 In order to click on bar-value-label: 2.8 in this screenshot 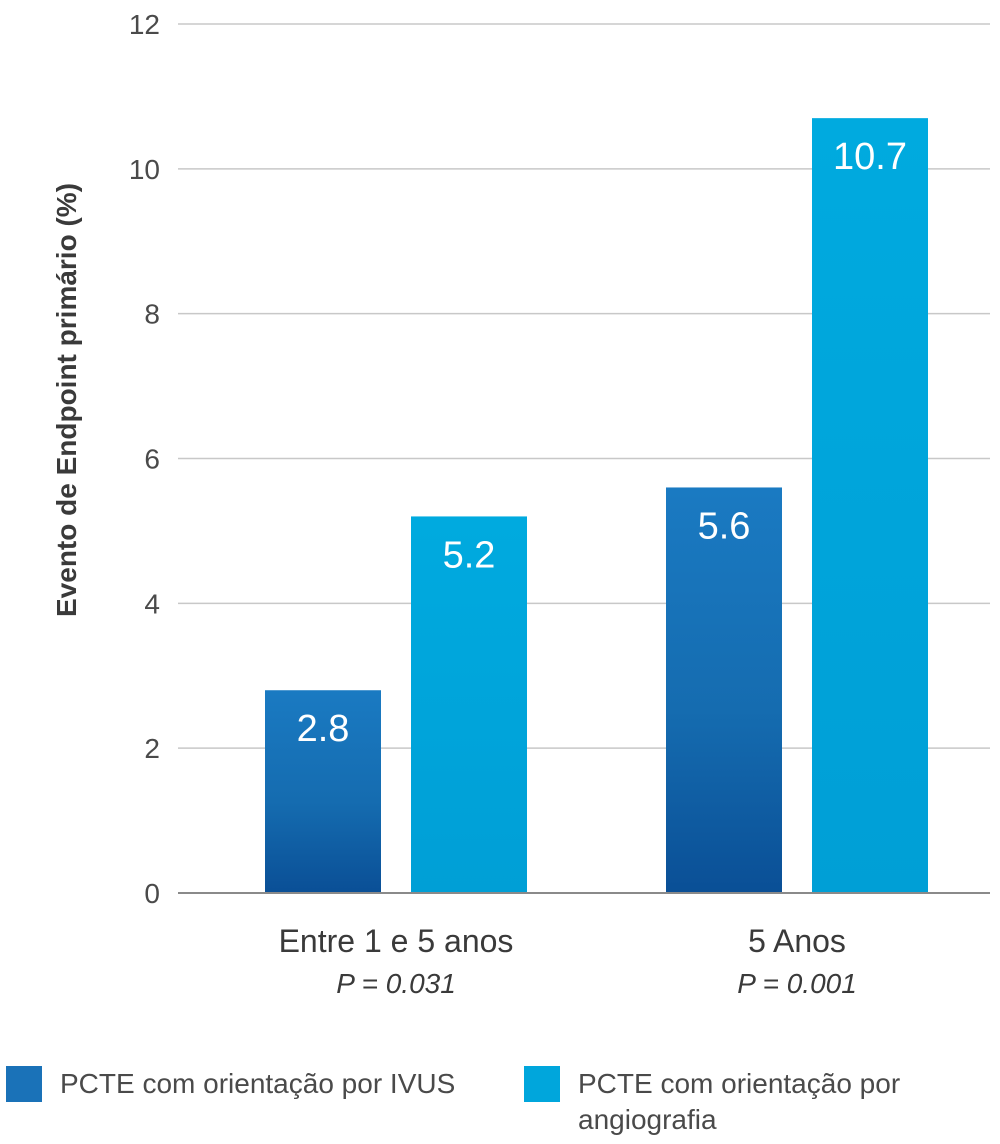, I will do `click(323, 729)`.